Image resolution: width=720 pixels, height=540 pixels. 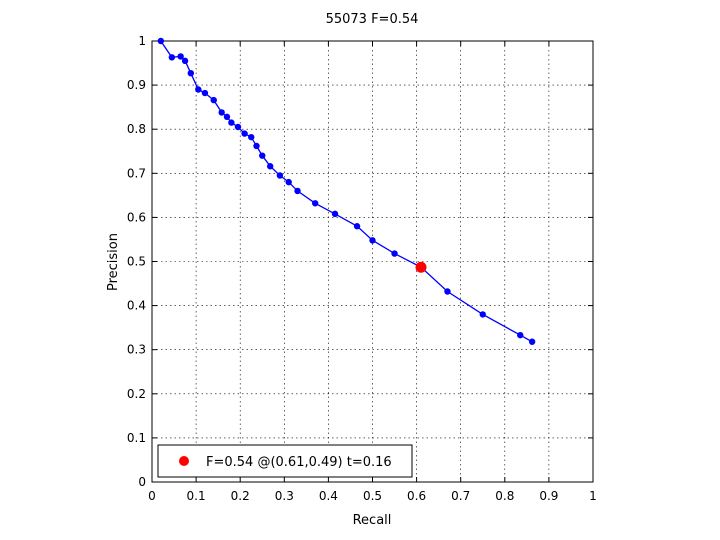 I want to click on y-tick-labels: 0 0.1 0.2 0.3 0.4 0.5 0.6 0.7 0.8 0.9 1, so click(x=136, y=261).